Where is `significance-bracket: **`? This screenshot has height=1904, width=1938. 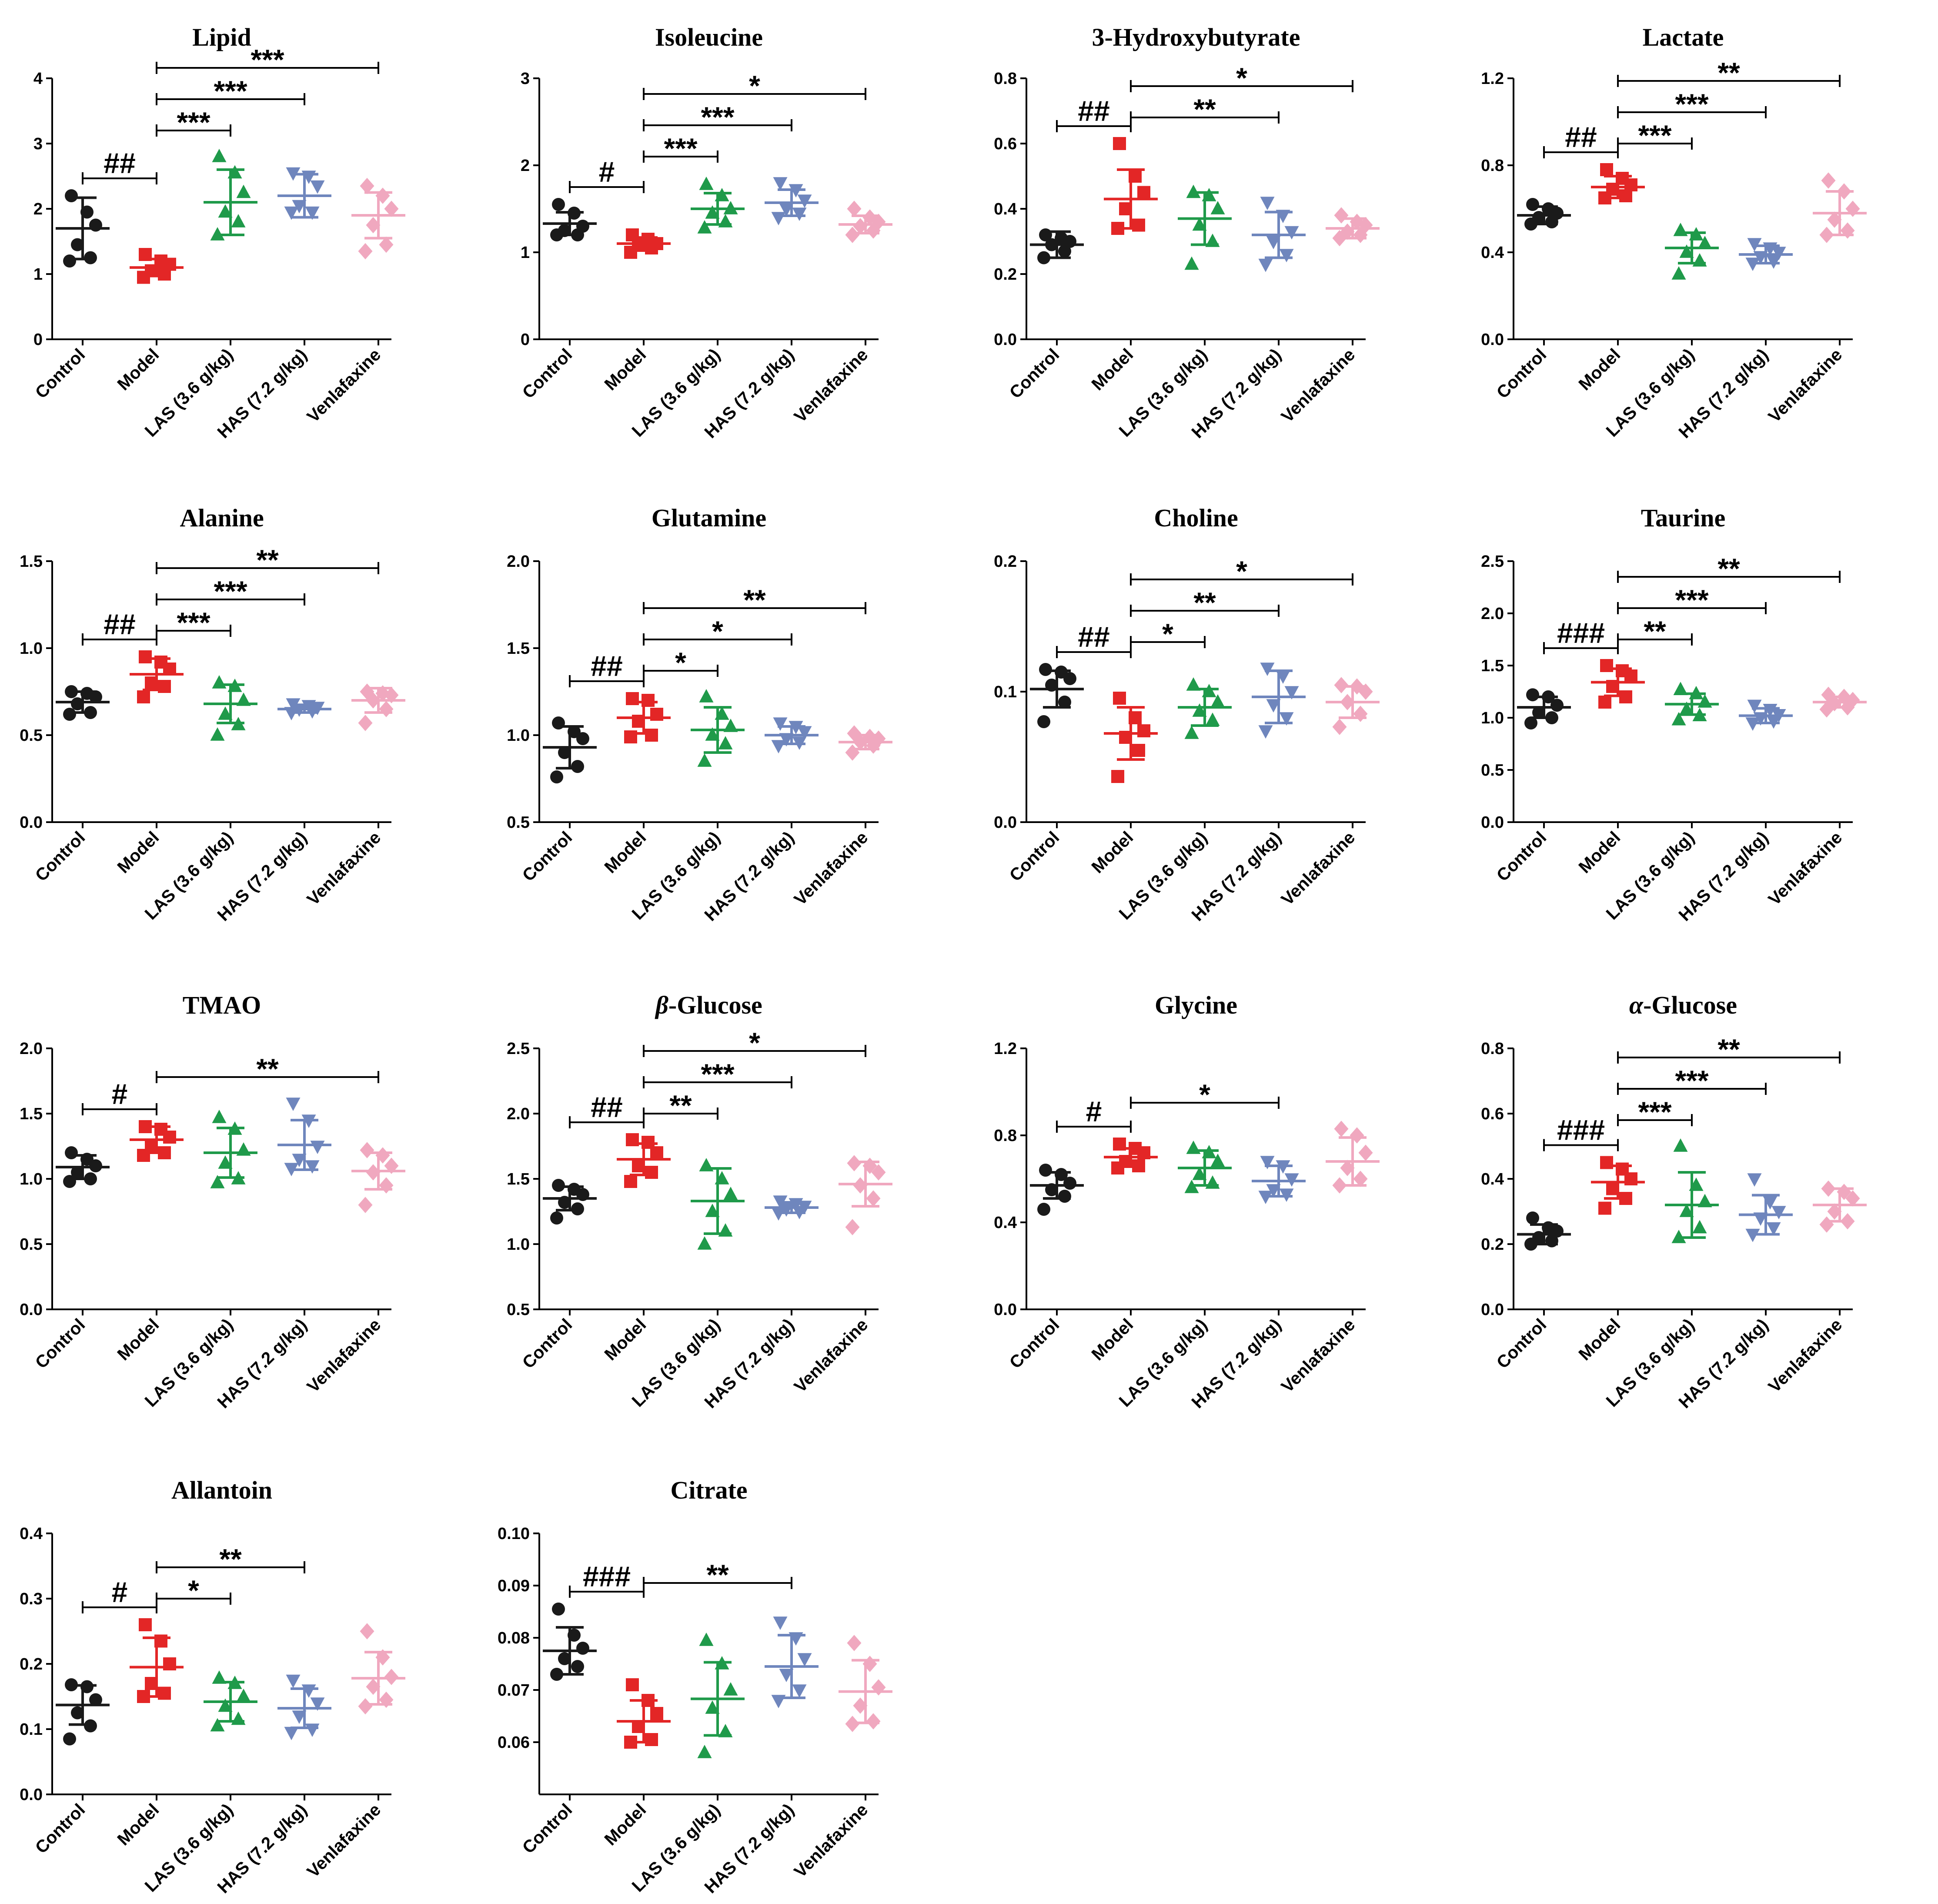
significance-bracket: ** is located at coordinates (1205, 602).